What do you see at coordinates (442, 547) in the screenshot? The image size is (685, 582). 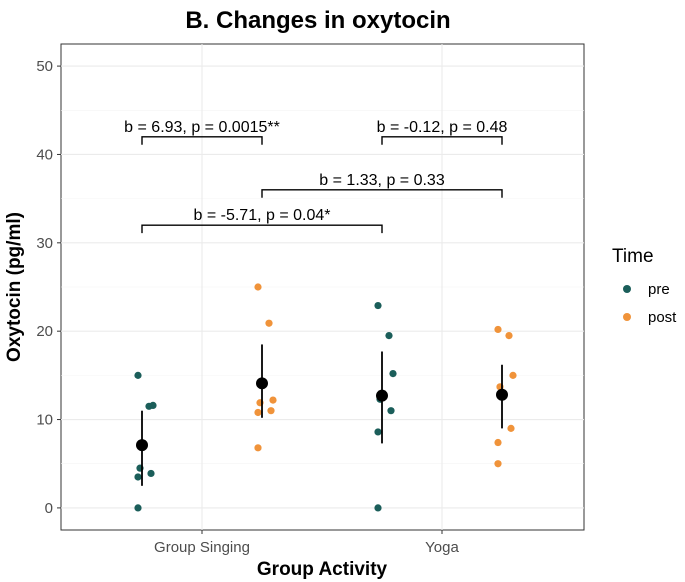 I see `x-tick-label: Yoga` at bounding box center [442, 547].